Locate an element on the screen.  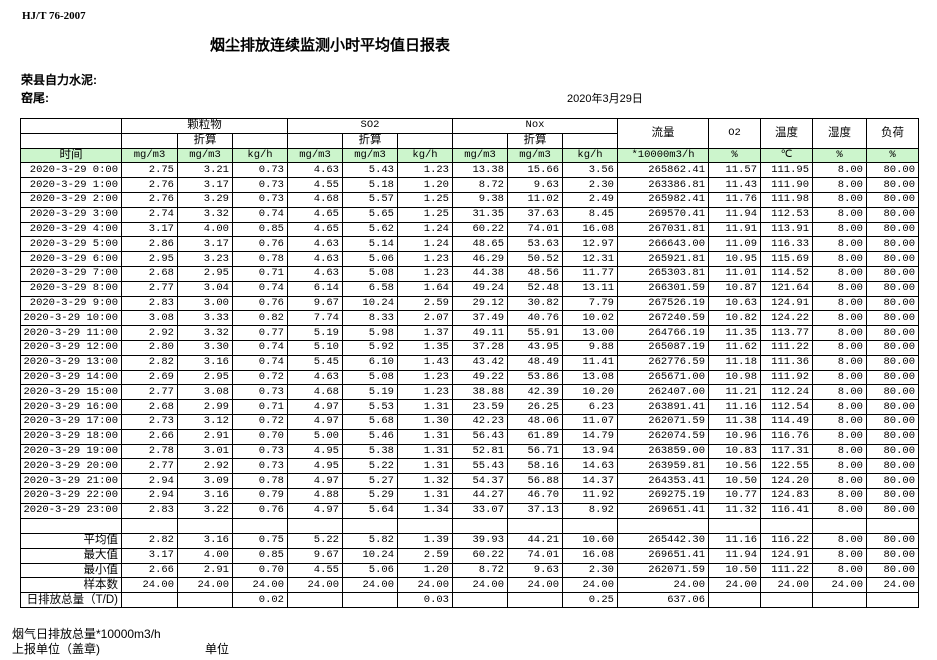
data-cell: 49.11 is located at coordinates (480, 333).